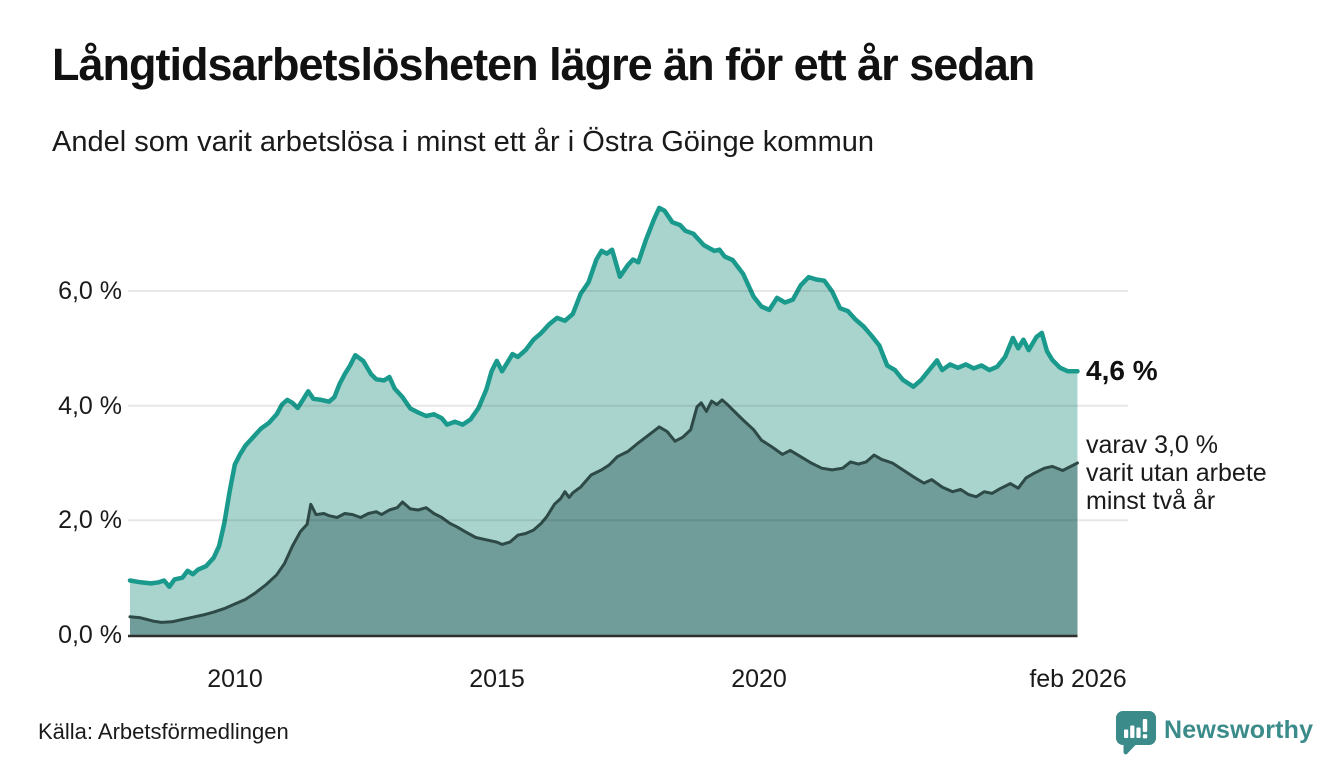 This screenshot has height=780, width=1340. Describe the element at coordinates (1136, 733) in the screenshot. I see `newsworthy-icon` at that location.